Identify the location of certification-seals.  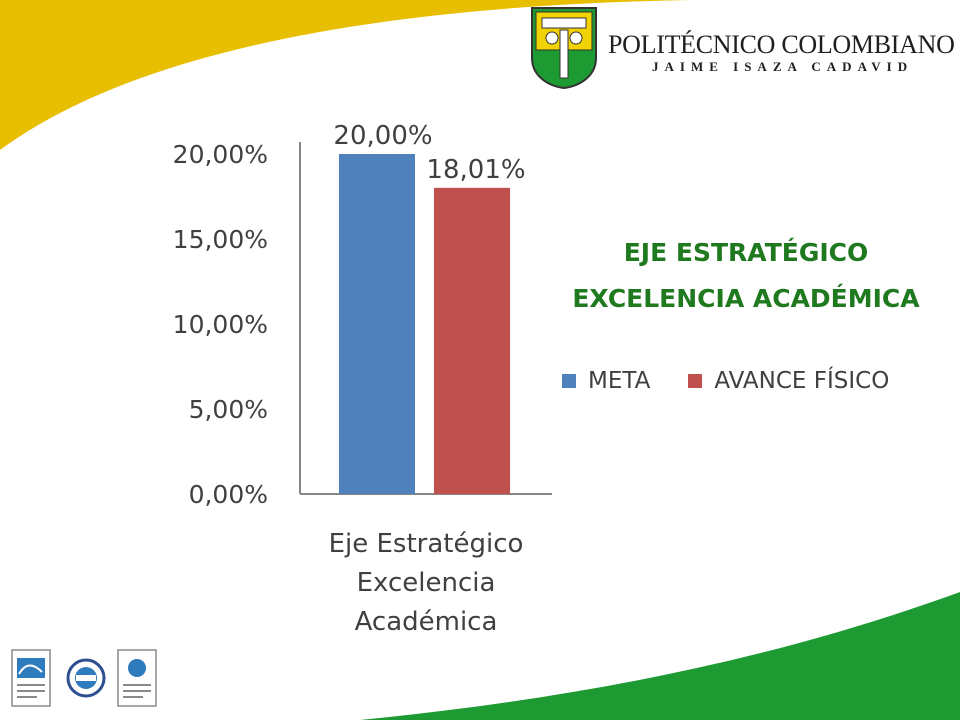
(84, 678).